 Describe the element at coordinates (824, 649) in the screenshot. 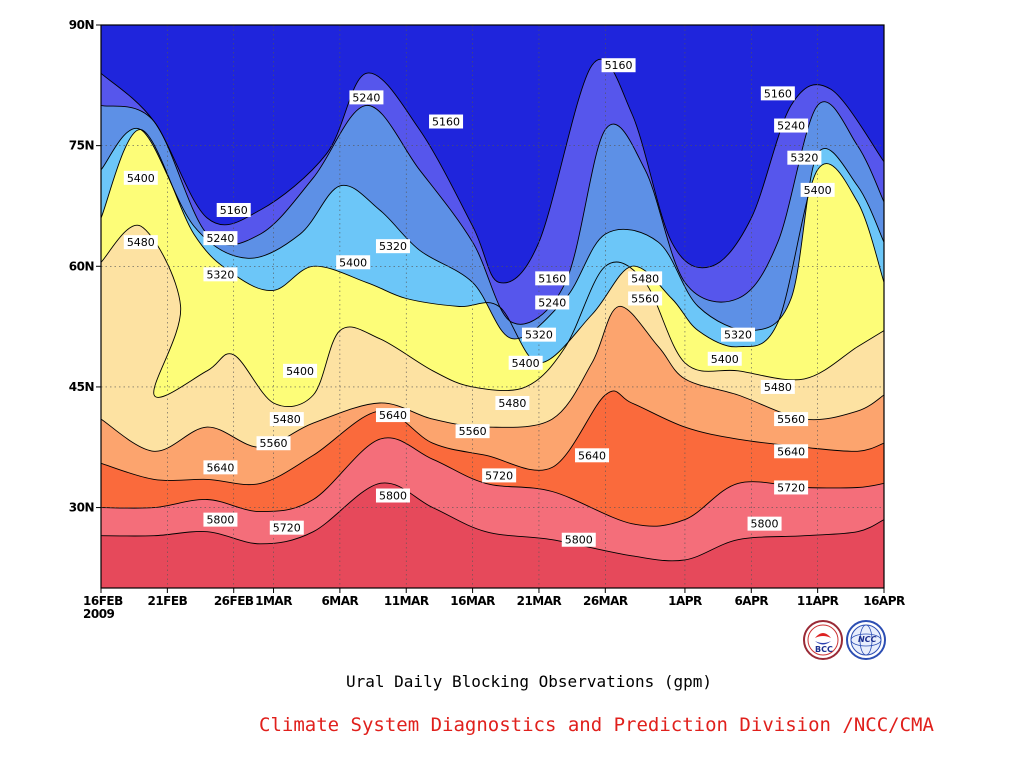

I see `bcc-logo-text: BCC` at that location.